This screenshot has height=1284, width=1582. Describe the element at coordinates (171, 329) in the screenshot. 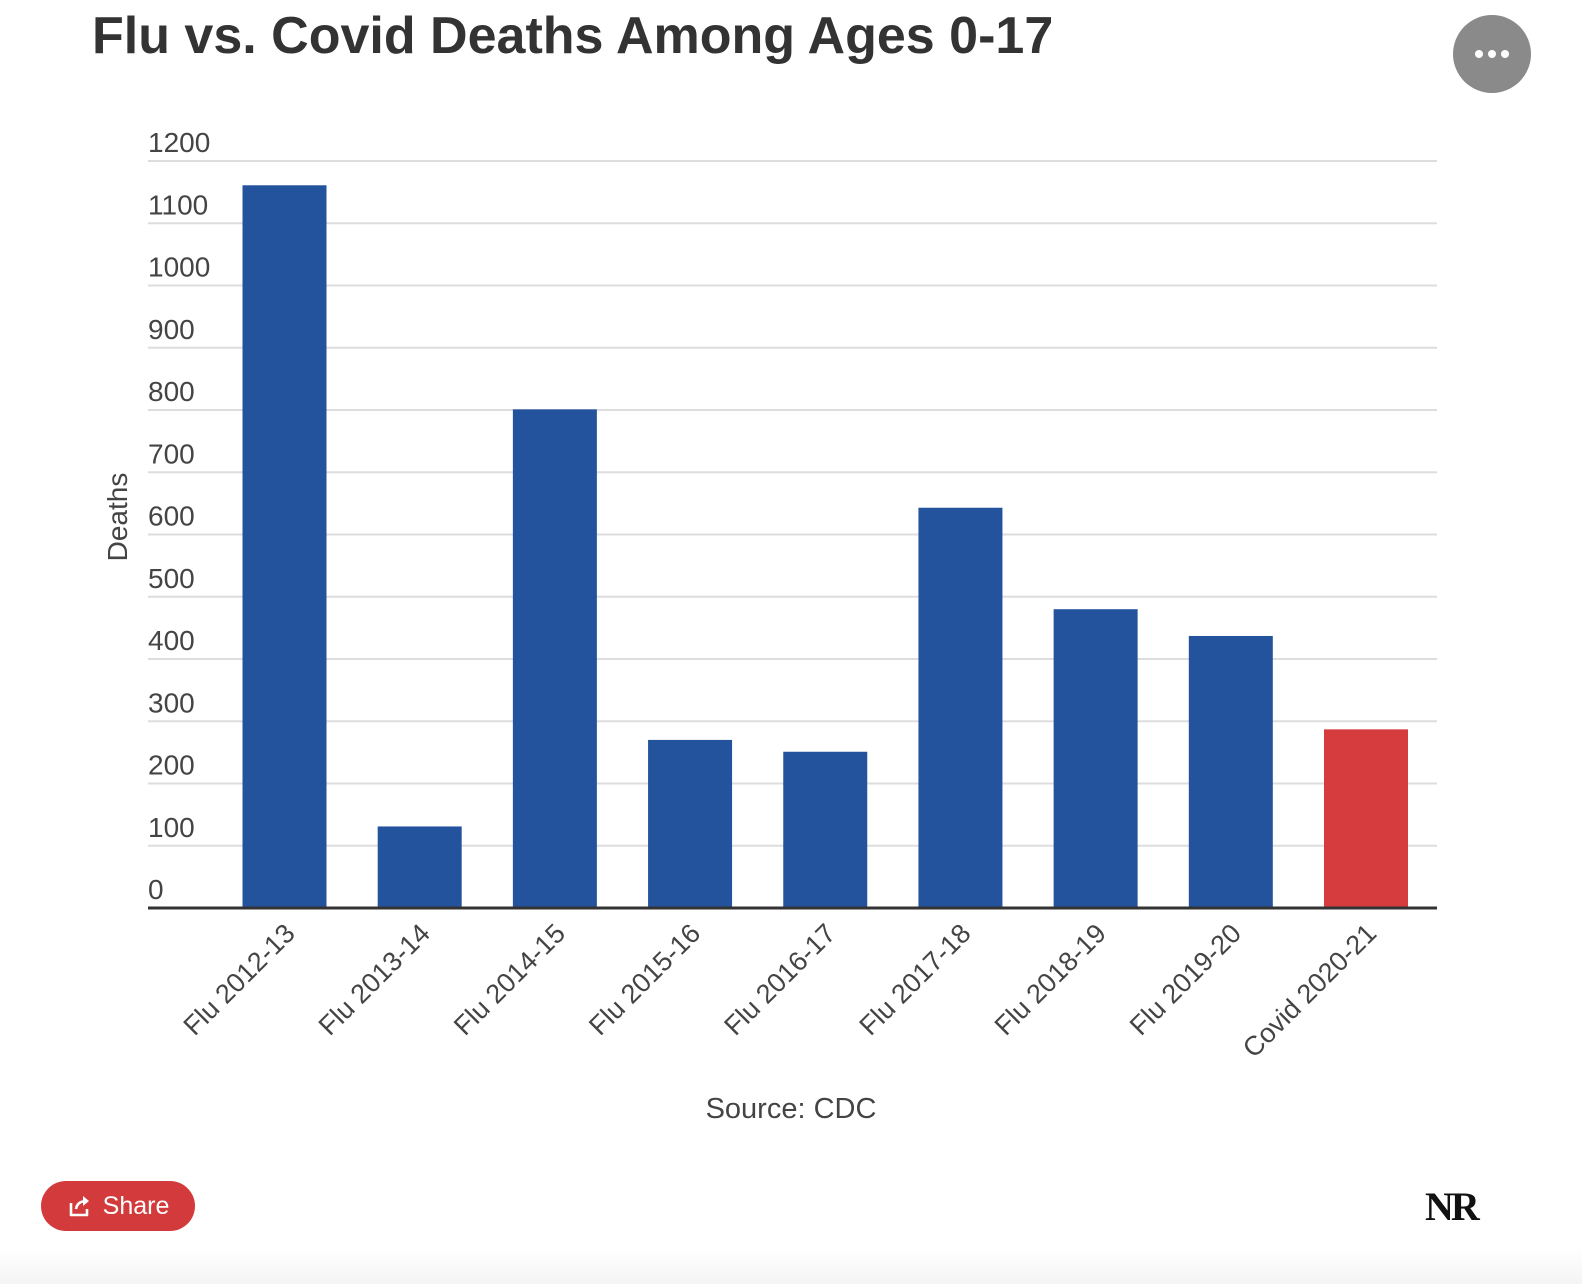

I see `y-tick-label: 900` at that location.